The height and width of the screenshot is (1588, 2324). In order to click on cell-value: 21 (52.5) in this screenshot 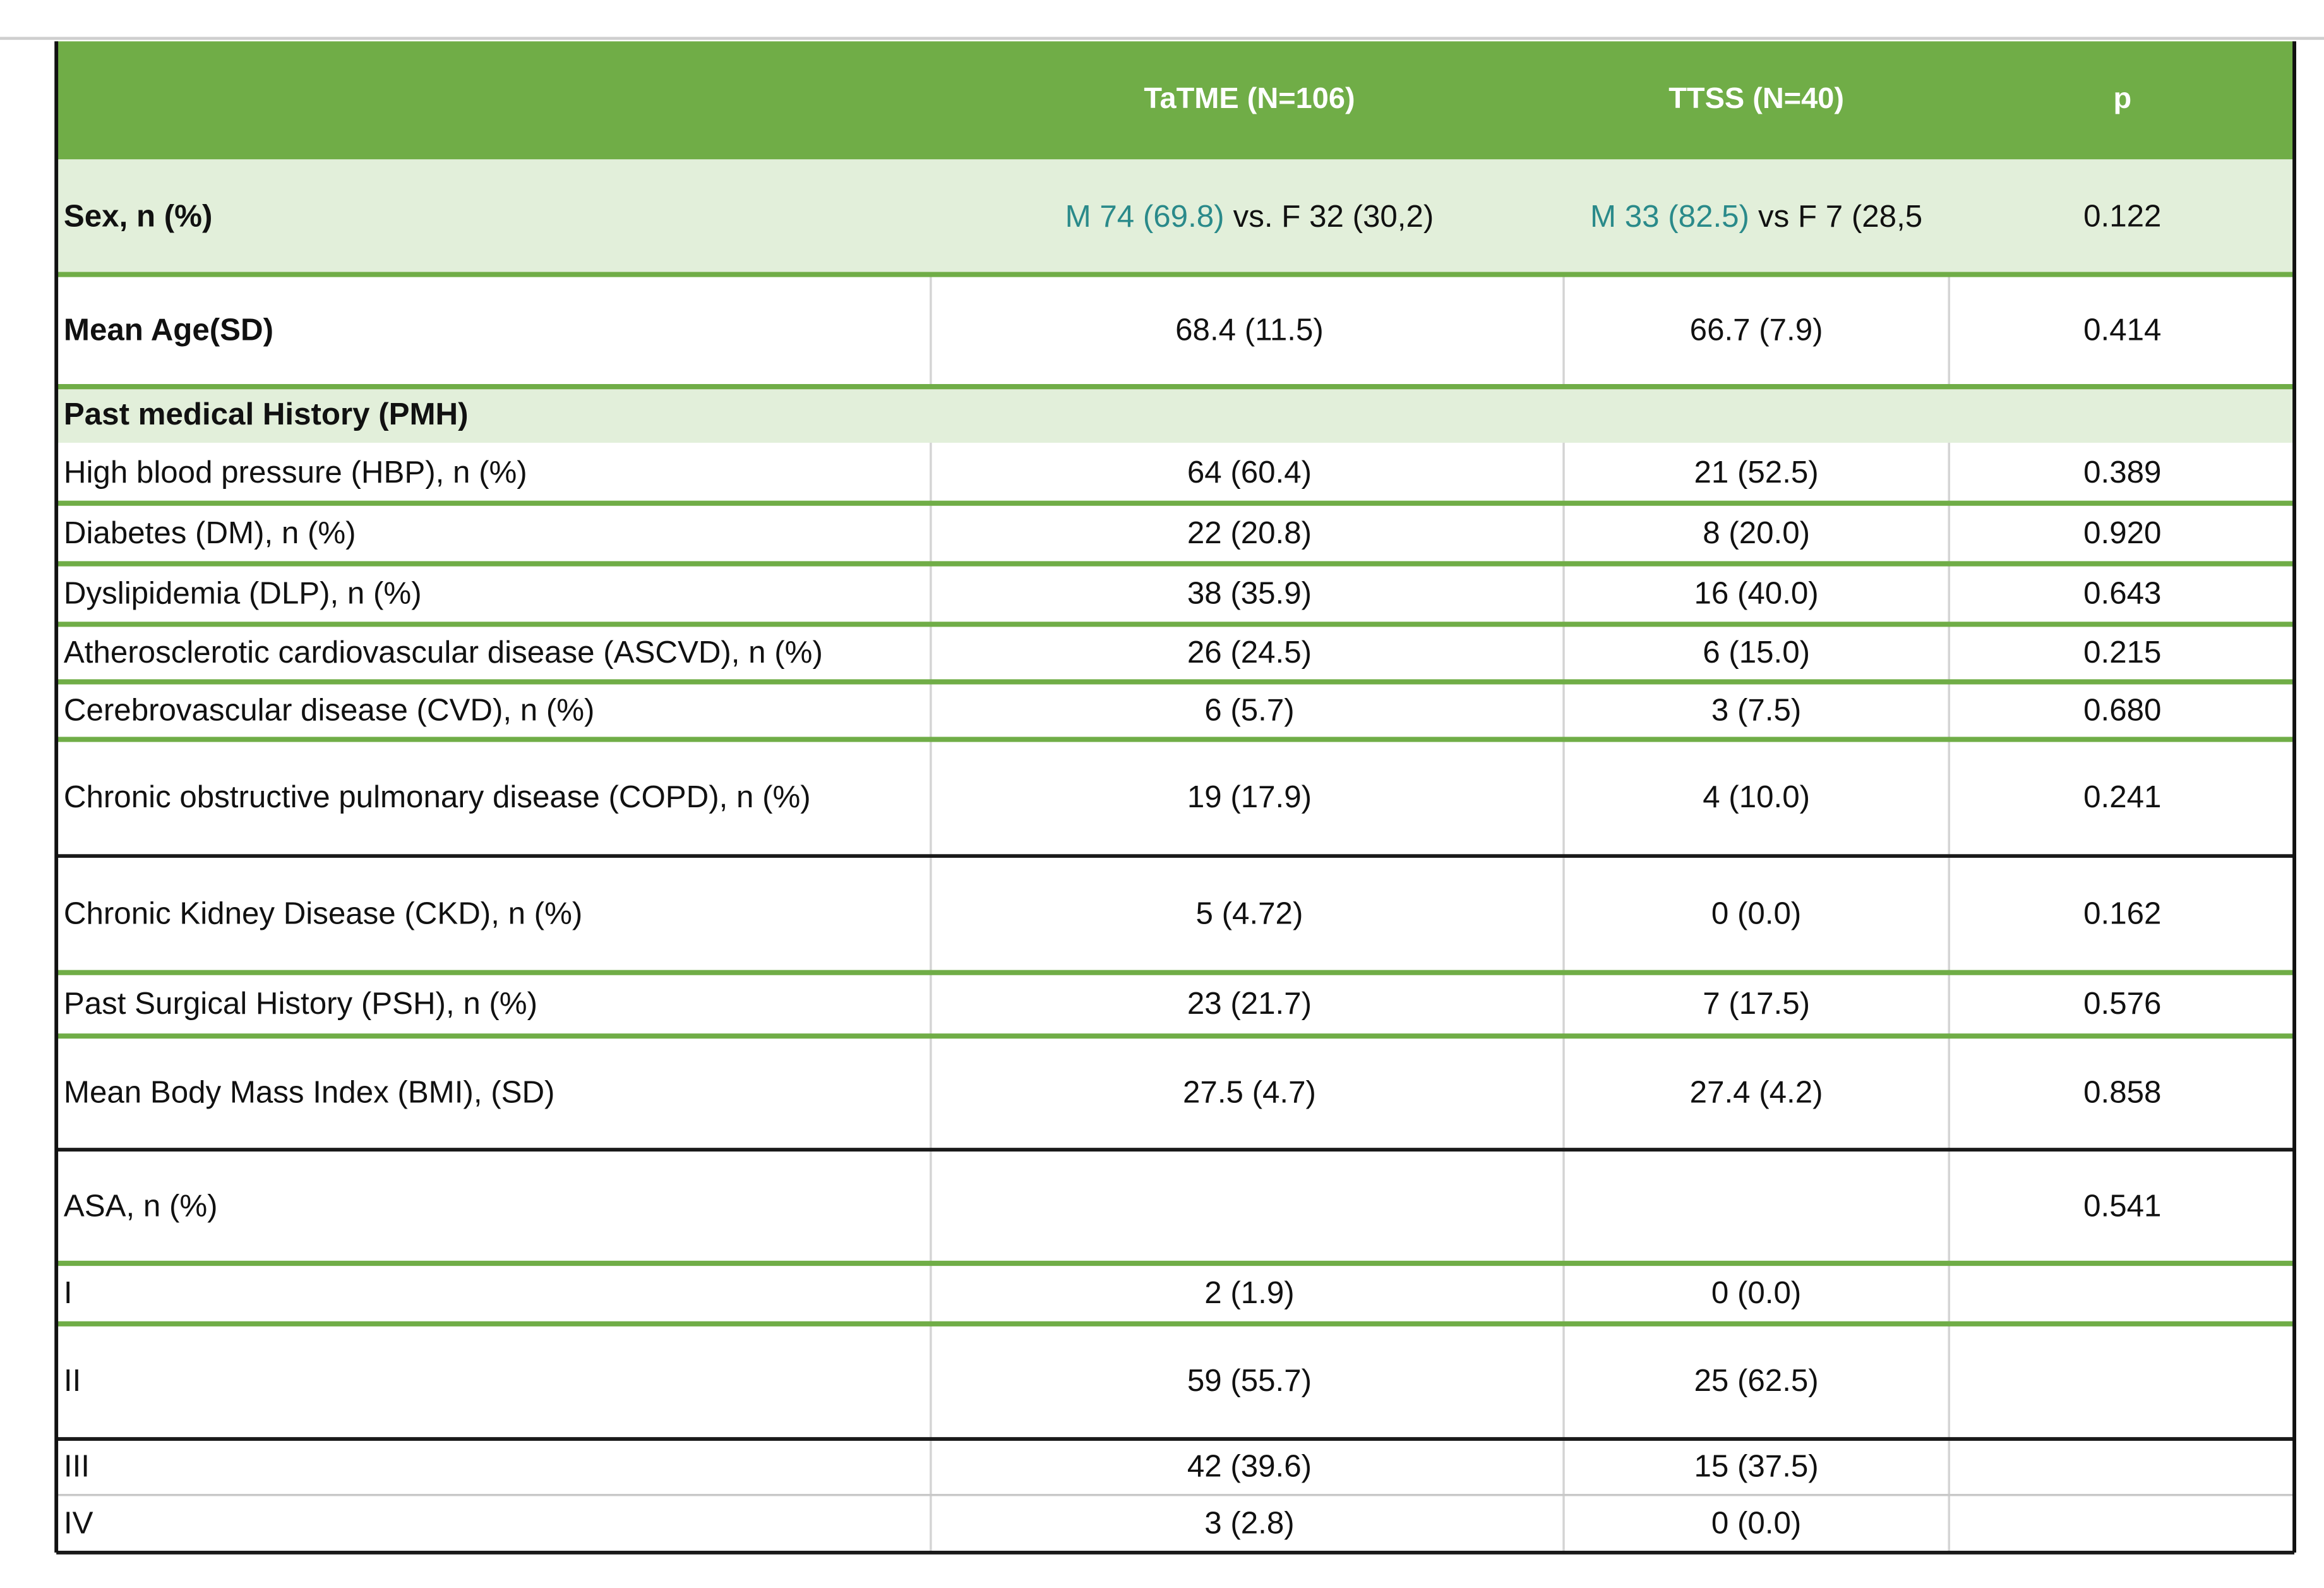, I will do `click(1756, 472)`.